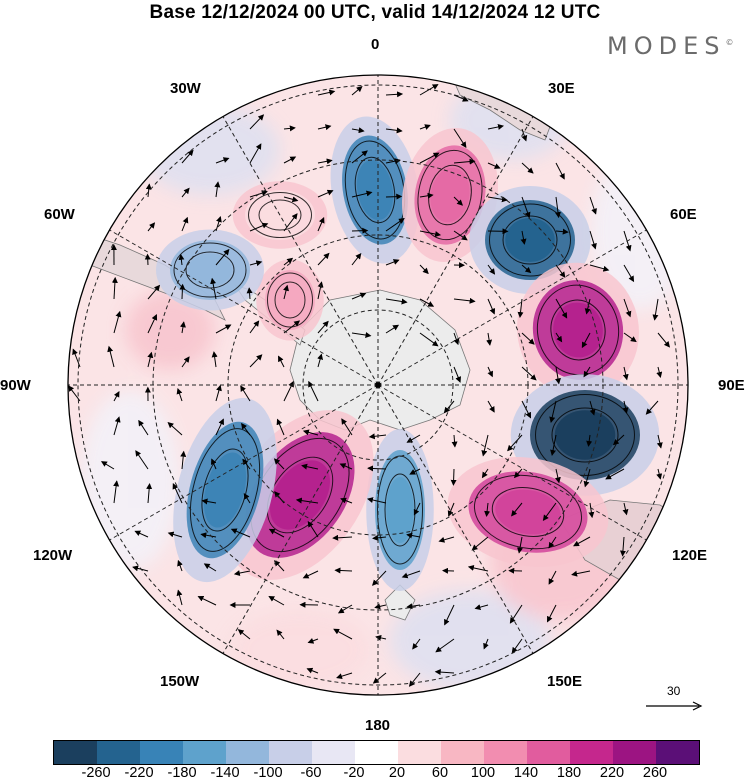 This screenshot has width=750, height=783. I want to click on colorbar-tick-label: 140, so click(526, 773).